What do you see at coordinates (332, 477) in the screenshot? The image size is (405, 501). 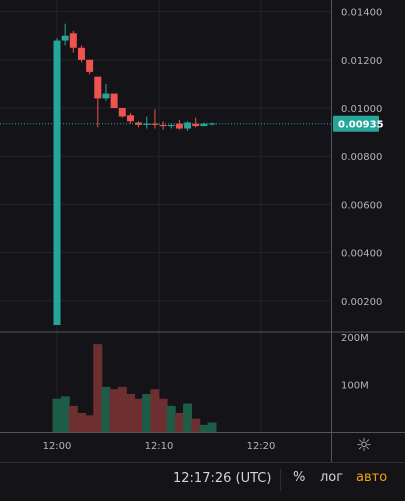 I see `log-scale-button: лог` at bounding box center [332, 477].